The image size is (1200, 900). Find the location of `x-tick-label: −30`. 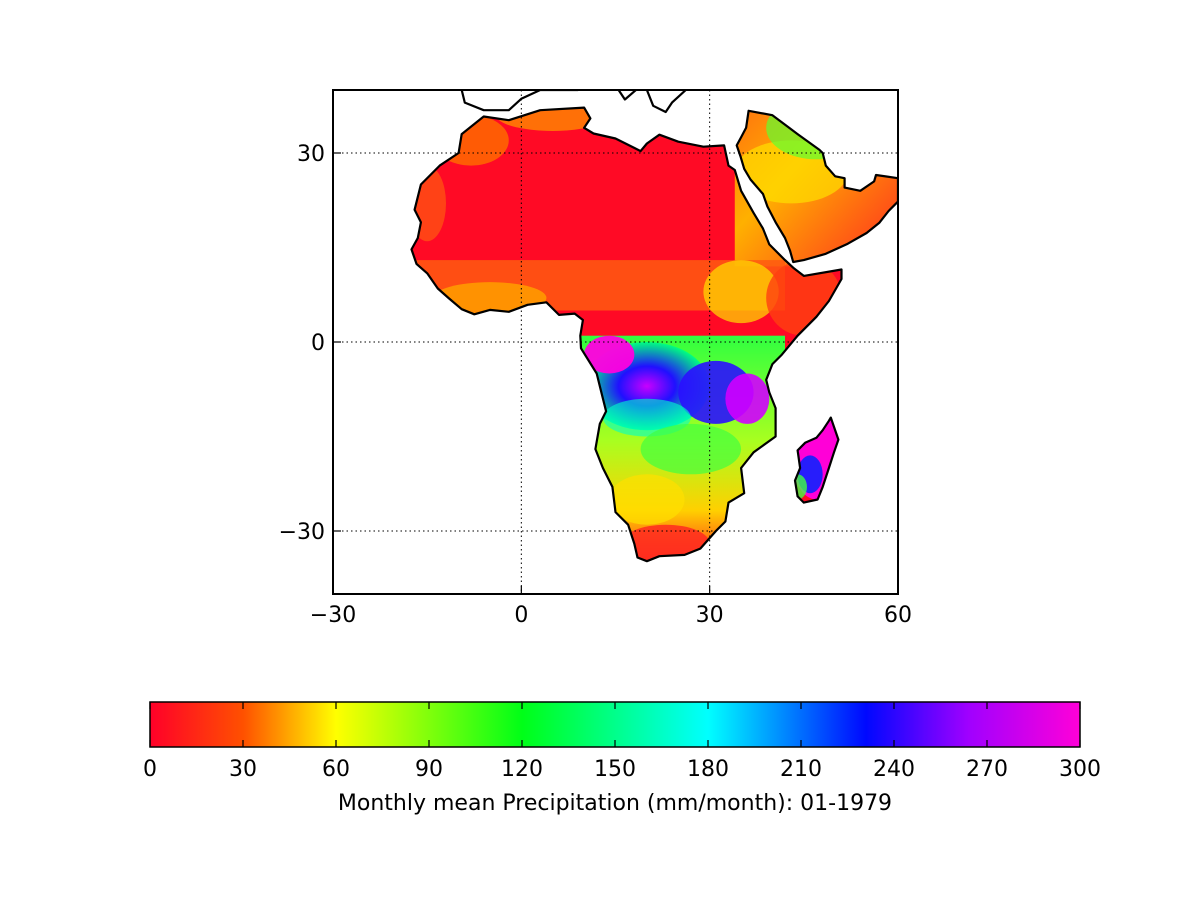

x-tick-label: −30 is located at coordinates (333, 615).